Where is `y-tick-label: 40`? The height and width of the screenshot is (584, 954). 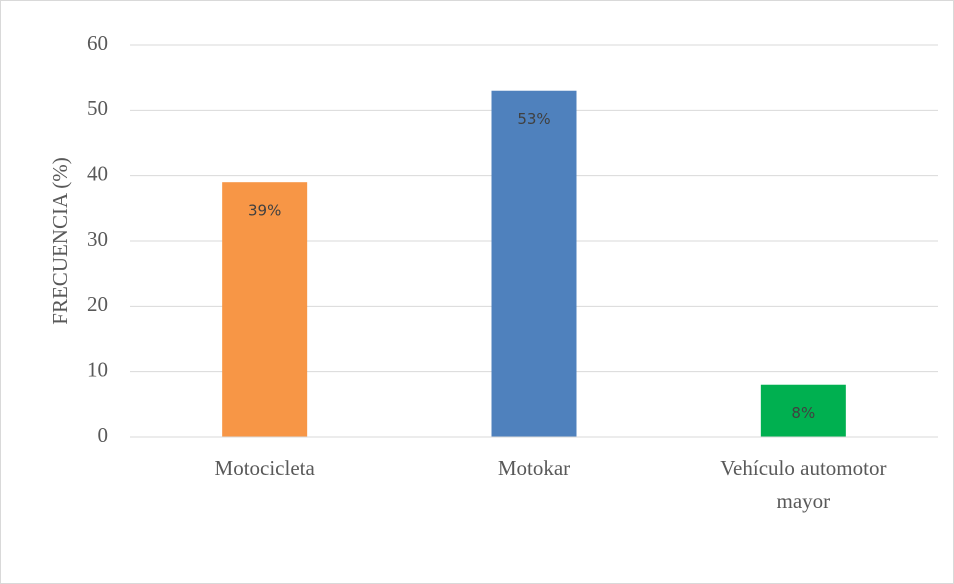 y-tick-label: 40 is located at coordinates (97, 173).